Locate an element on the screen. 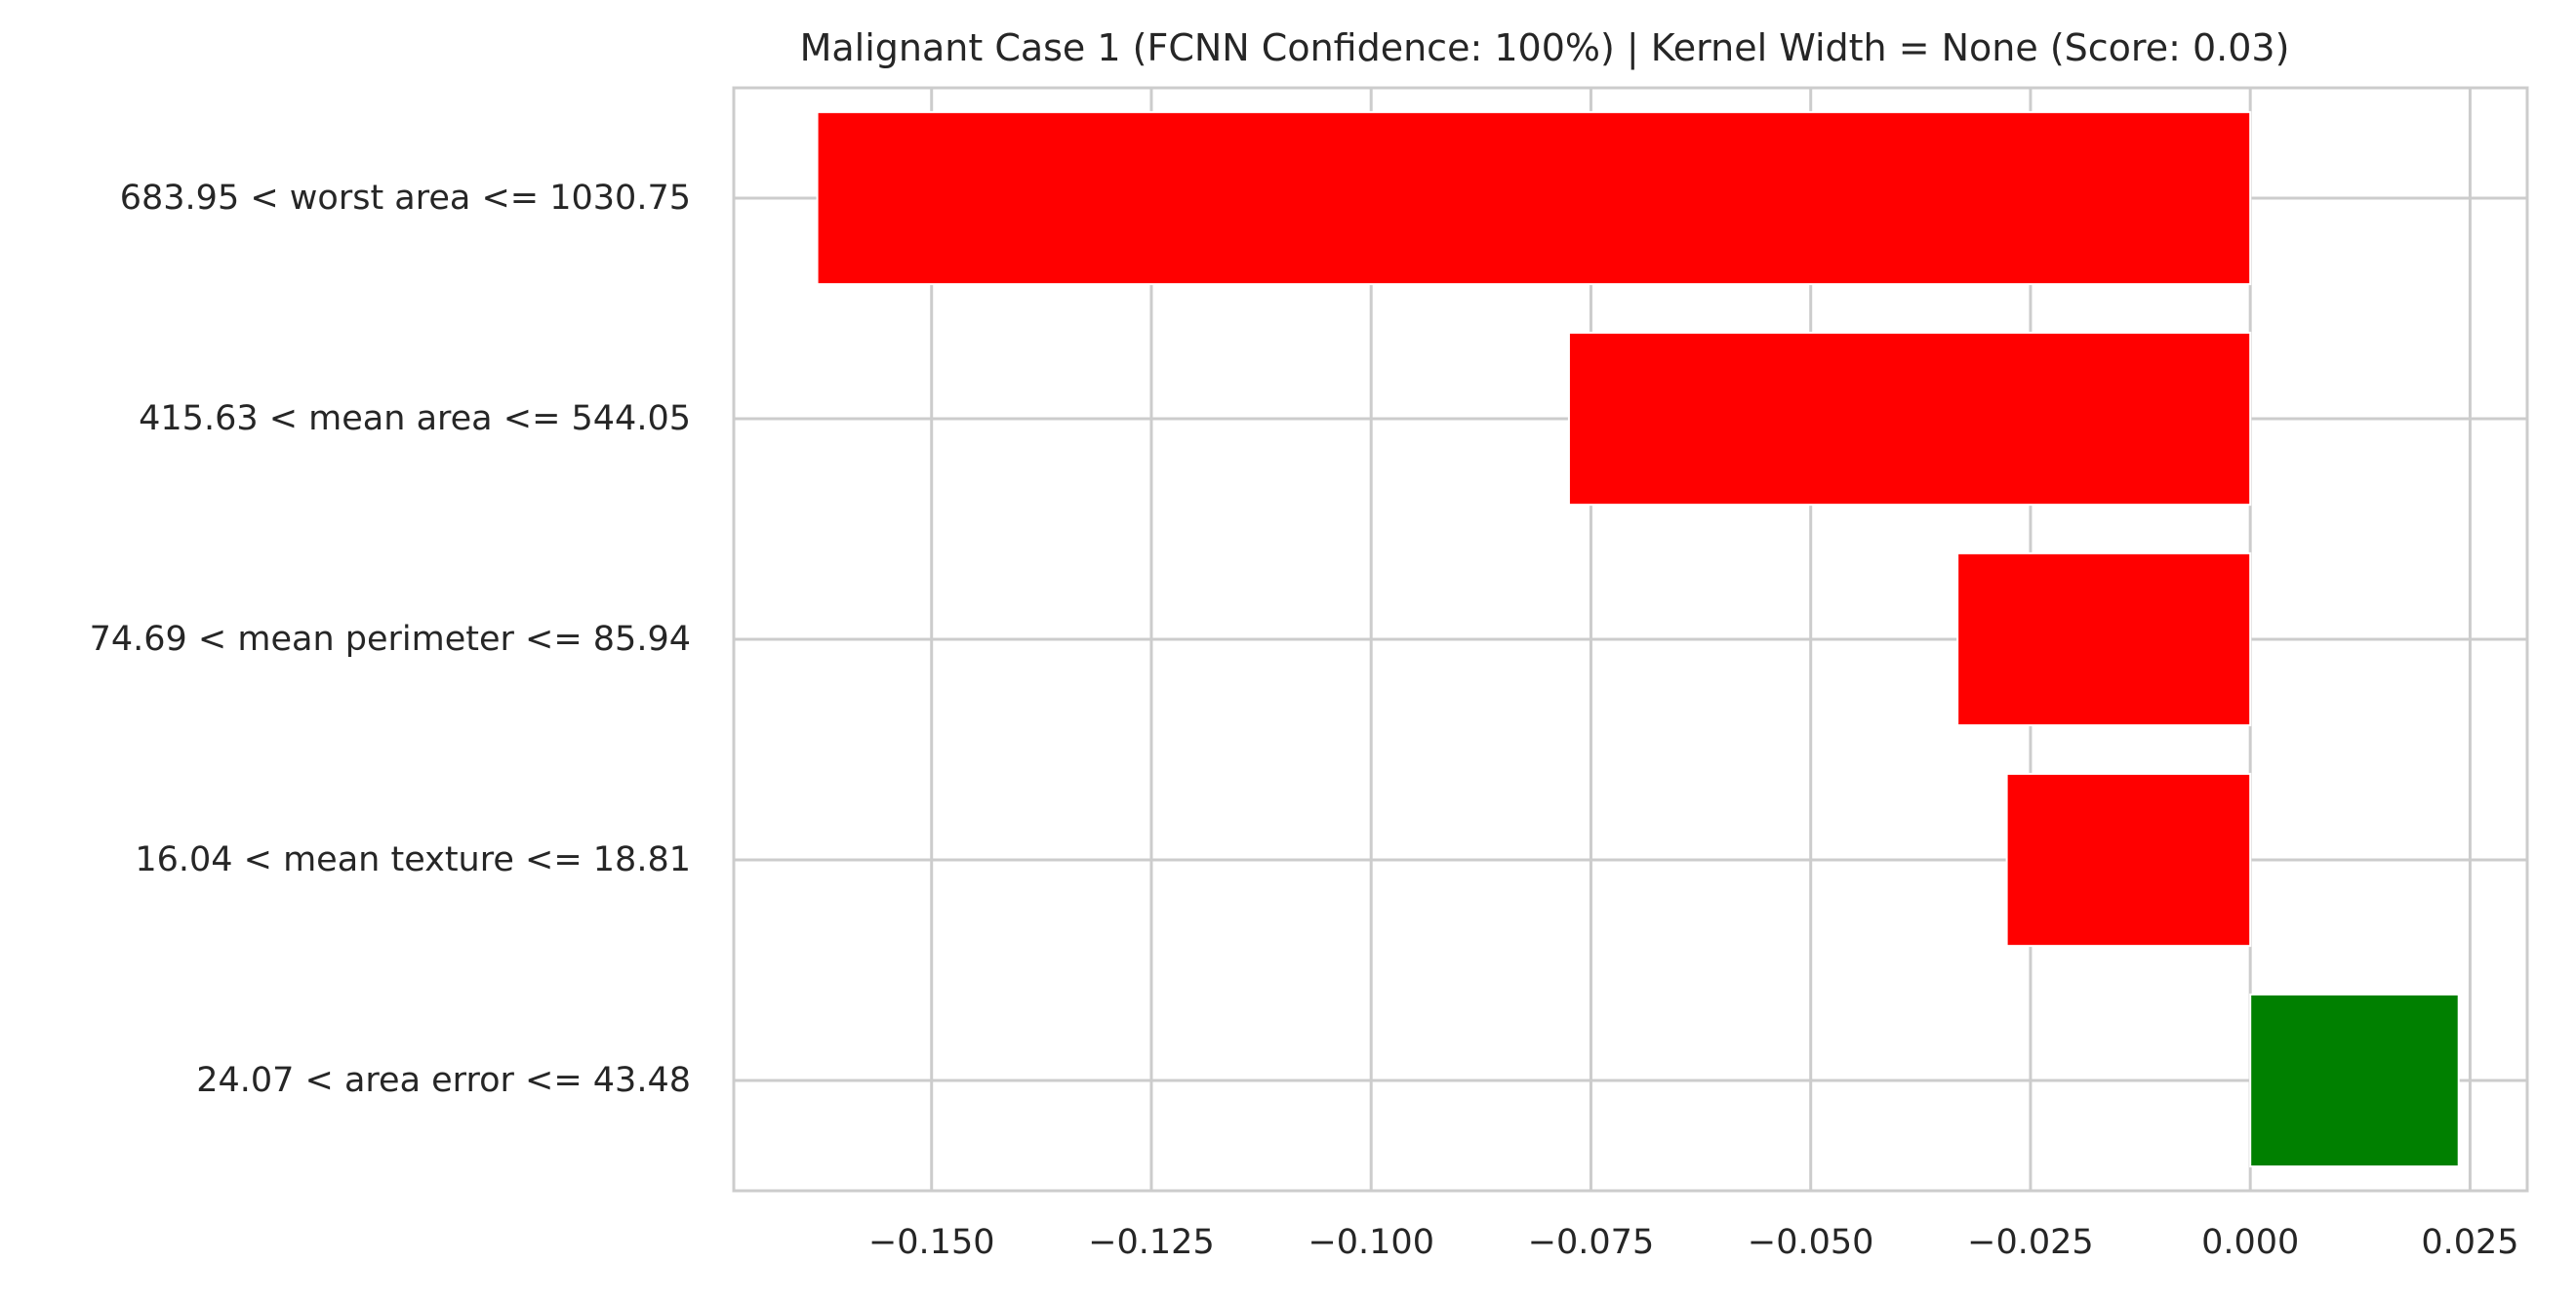 This screenshot has height=1303, width=2576. x-tick-label: −0.100 is located at coordinates (1371, 1242).